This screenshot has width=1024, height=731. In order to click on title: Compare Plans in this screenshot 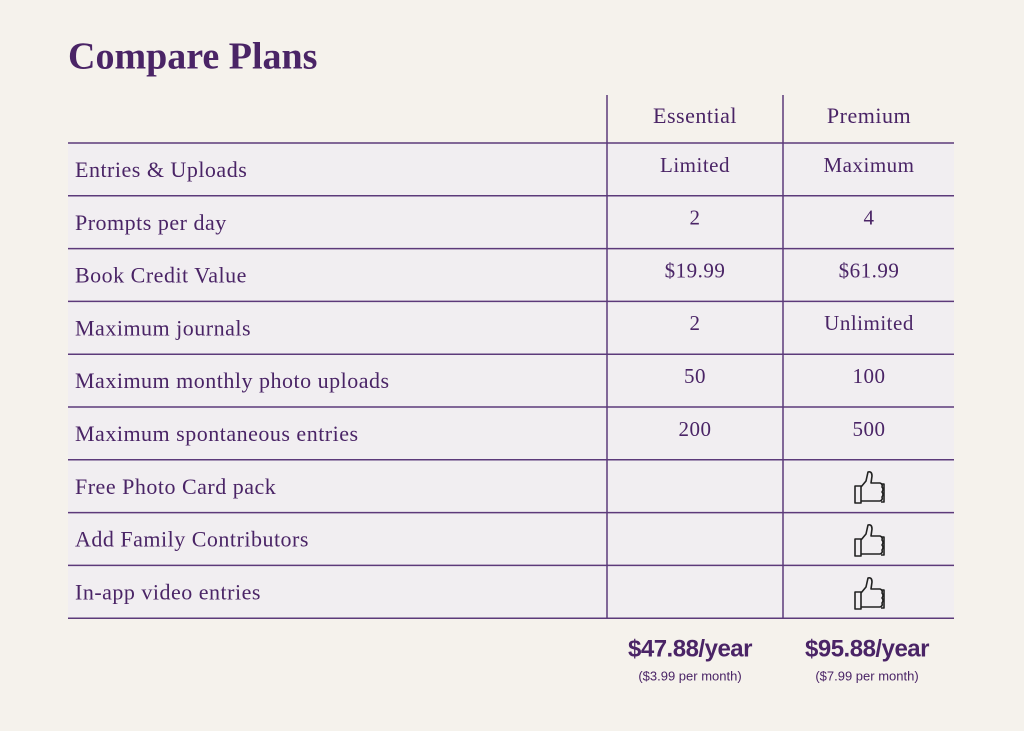, I will do `click(192, 57)`.